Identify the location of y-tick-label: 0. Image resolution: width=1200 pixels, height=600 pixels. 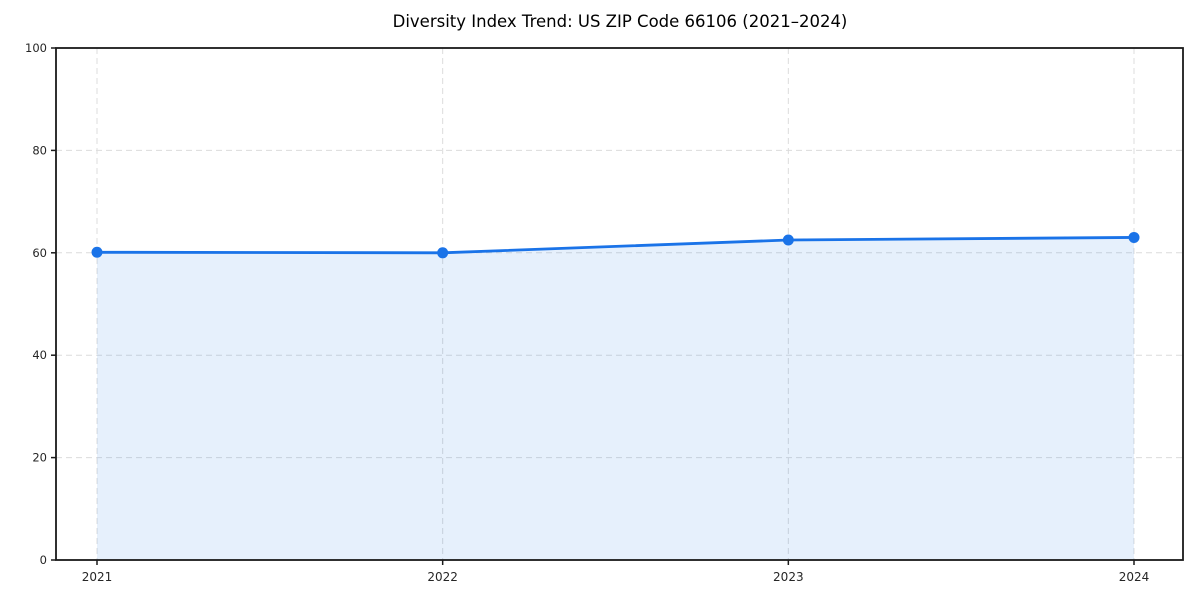
(43, 560).